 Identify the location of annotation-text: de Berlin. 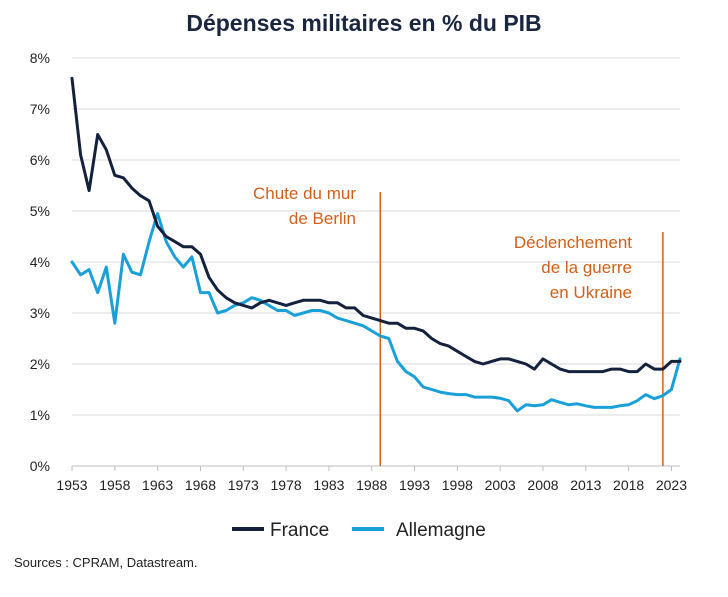
(322, 218).